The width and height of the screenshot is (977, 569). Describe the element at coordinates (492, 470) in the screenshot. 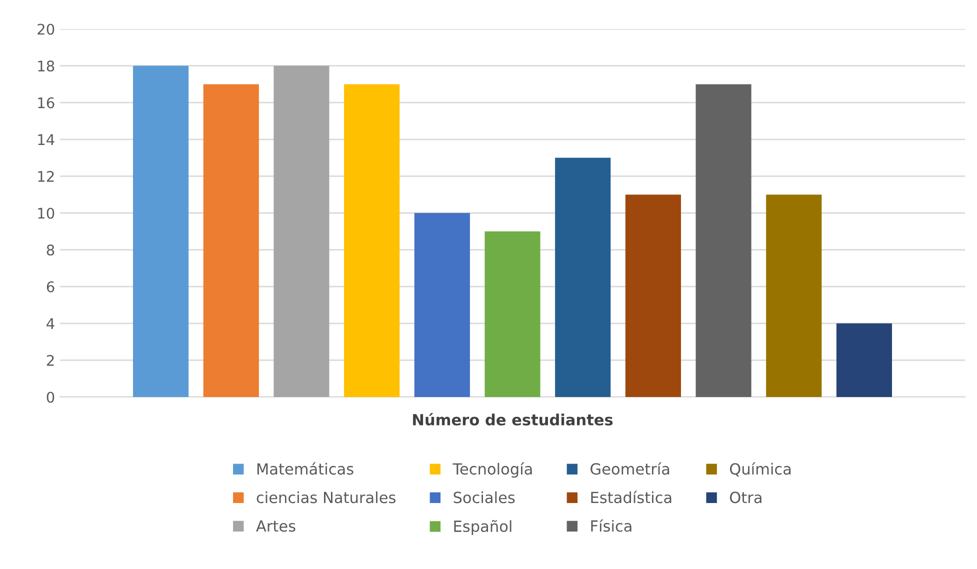

I see `legend-label: Tecnología` at that location.